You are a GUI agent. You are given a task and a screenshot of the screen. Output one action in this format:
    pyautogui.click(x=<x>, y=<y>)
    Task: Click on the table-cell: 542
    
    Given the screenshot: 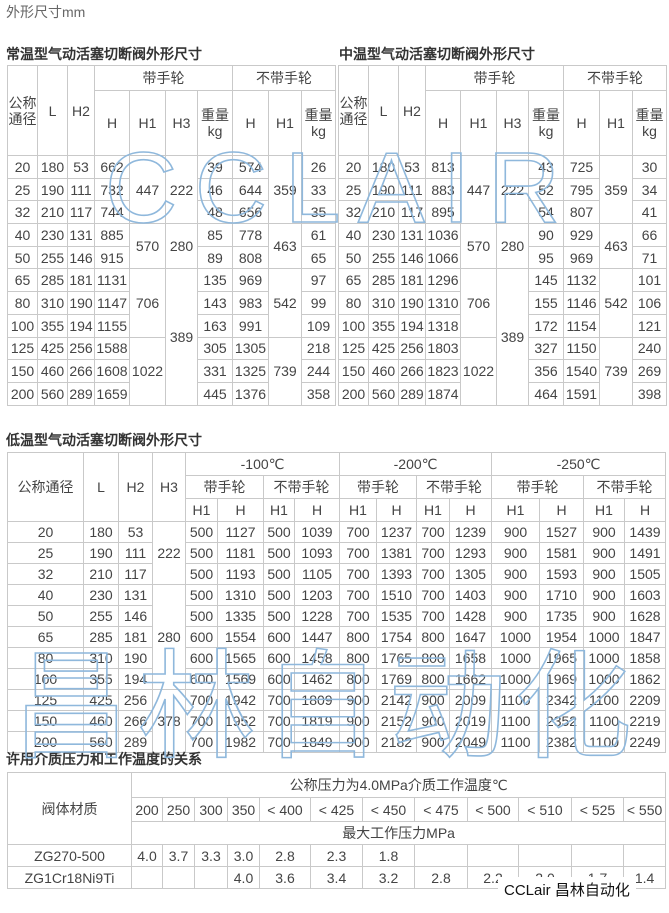 What is the action you would take?
    pyautogui.click(x=616, y=303)
    